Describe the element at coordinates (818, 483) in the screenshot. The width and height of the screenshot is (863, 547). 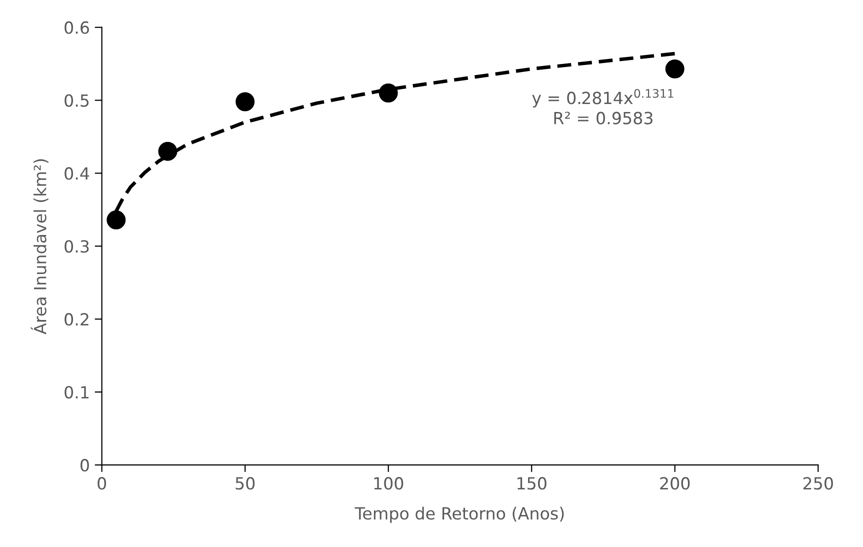
I see `x-tick-label: 250` at that location.